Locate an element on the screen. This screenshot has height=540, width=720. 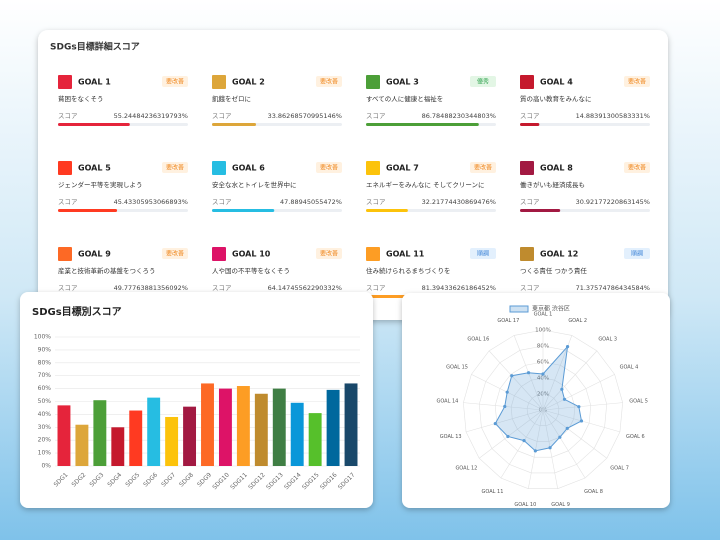
axis-label: GOAL 15 is located at coordinates (457, 368).